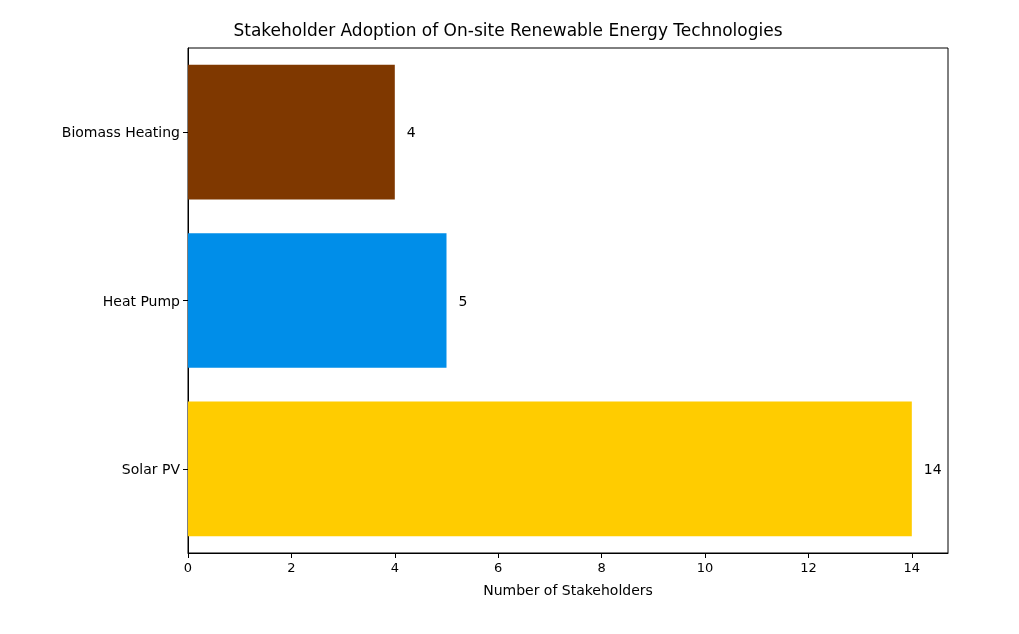  What do you see at coordinates (932, 468) in the screenshot?
I see `data-label: 14` at bounding box center [932, 468].